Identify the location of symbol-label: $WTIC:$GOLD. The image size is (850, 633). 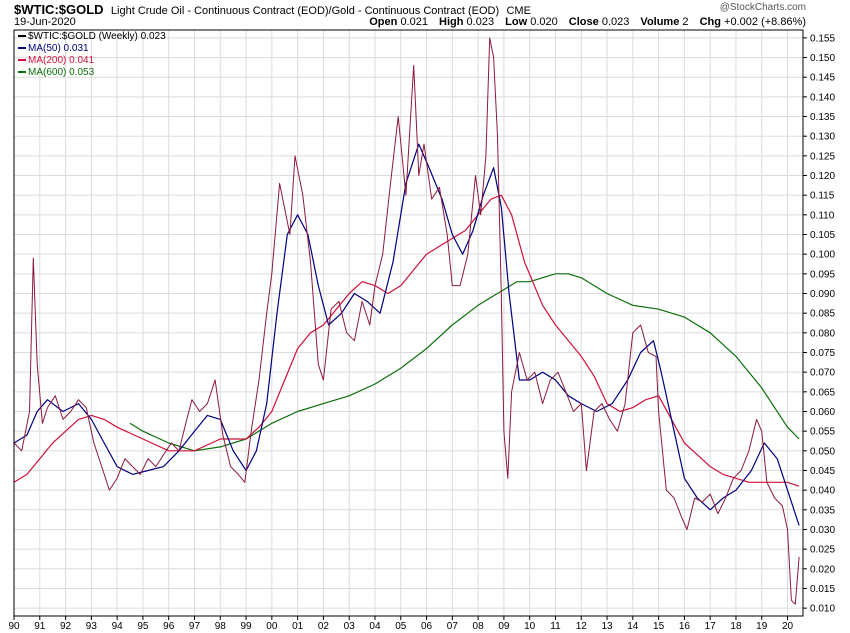
(59, 9).